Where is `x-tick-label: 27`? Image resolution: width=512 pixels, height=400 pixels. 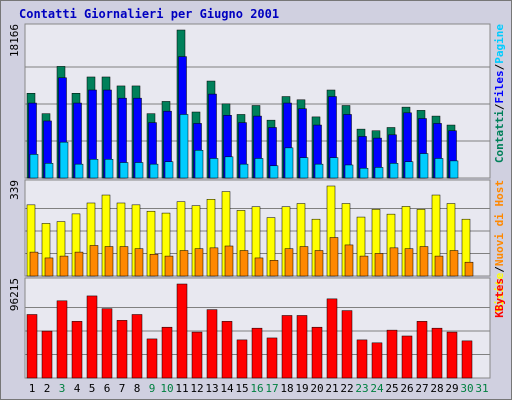 x-tick-label: 27 is located at coordinates (421, 388).